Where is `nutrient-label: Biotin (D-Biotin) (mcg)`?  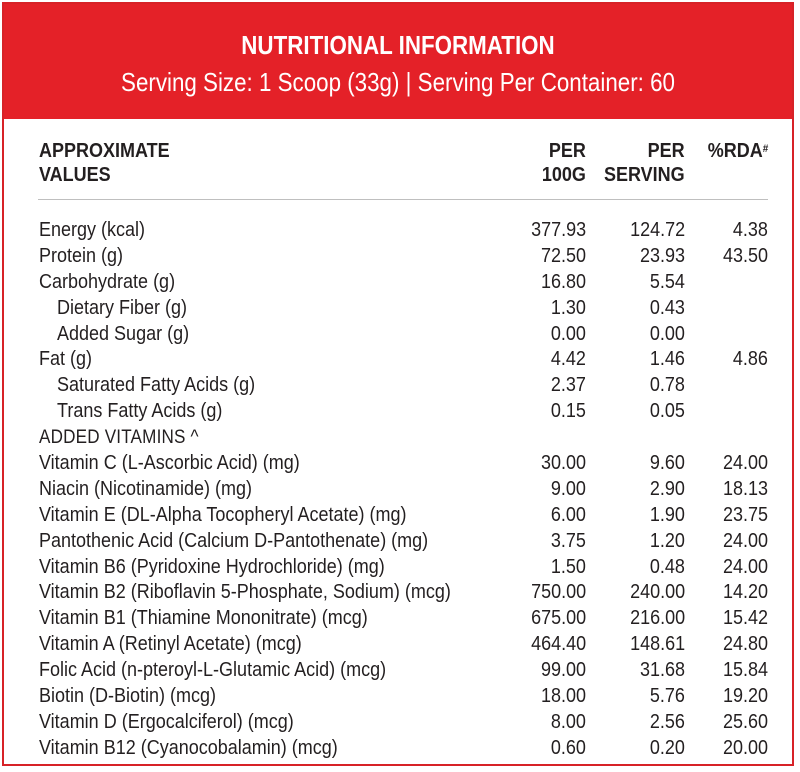
nutrient-label: Biotin (D-Biotin) (mcg) is located at coordinates (128, 696).